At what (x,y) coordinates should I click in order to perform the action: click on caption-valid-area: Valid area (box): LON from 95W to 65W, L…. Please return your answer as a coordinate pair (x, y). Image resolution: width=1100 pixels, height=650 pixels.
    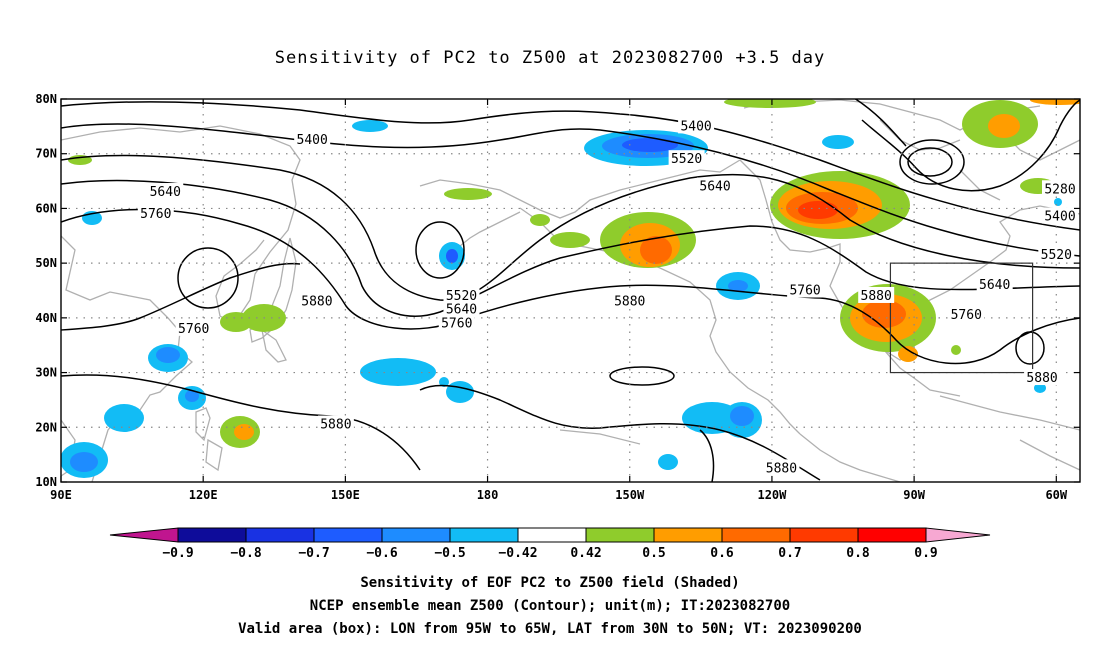
    Looking at the image, I should click on (550, 629).